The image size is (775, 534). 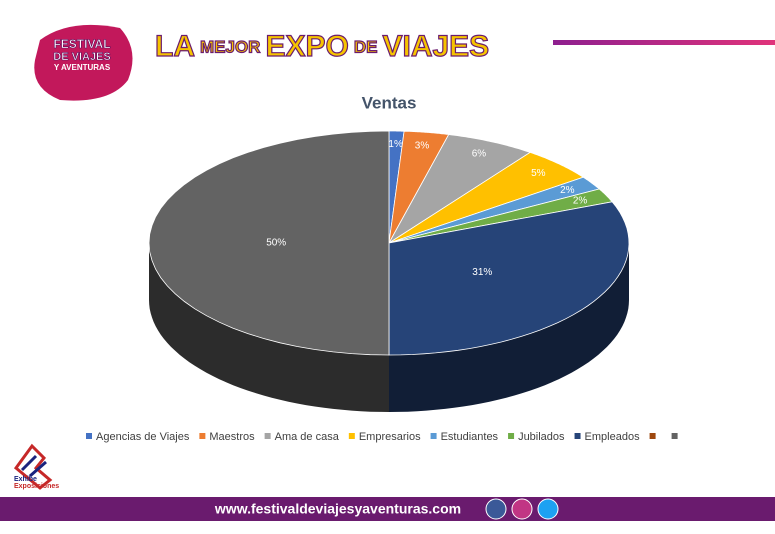 I want to click on social-icons, so click(x=522, y=509).